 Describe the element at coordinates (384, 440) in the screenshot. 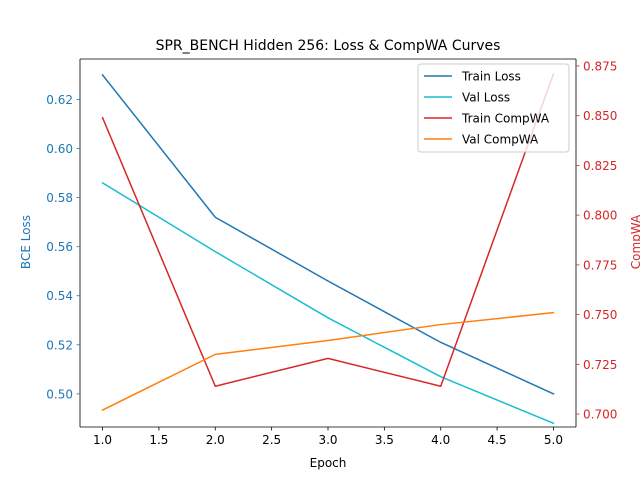

I see `x-tick-label: 3.5` at that location.